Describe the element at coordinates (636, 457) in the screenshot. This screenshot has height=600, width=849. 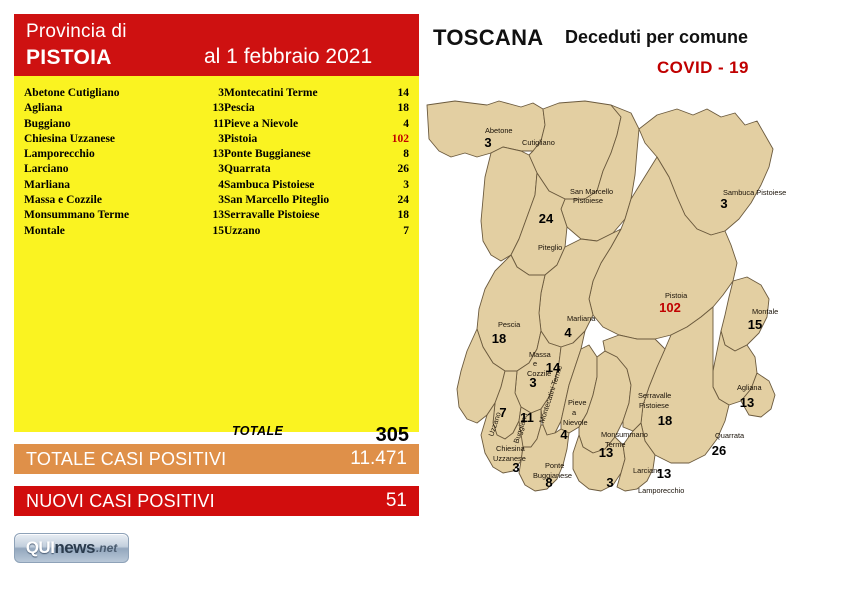
I see `map-area-lamporecchio` at that location.